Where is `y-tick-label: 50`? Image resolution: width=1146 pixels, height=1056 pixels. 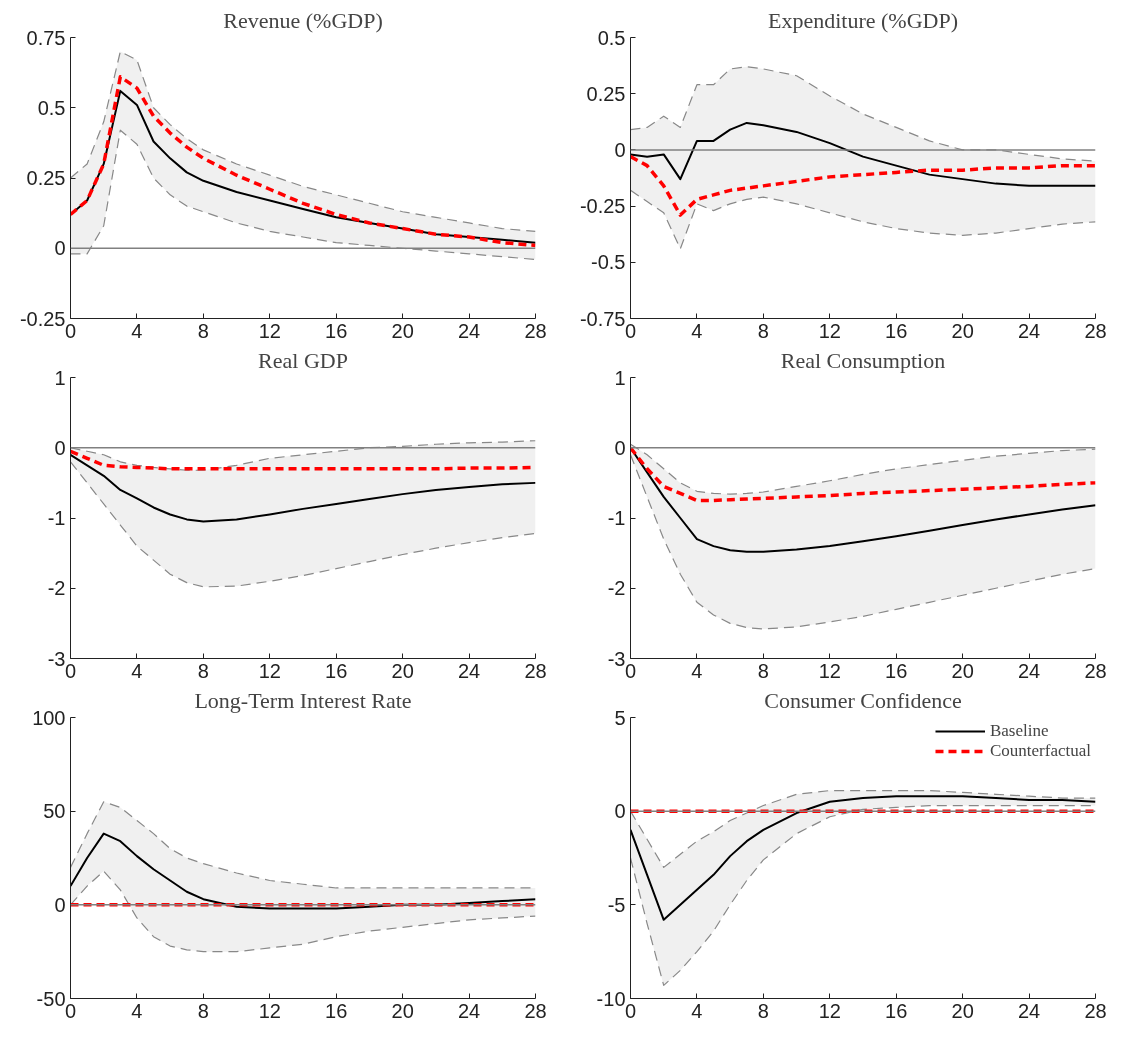 y-tick-label: 50 is located at coordinates (54, 811).